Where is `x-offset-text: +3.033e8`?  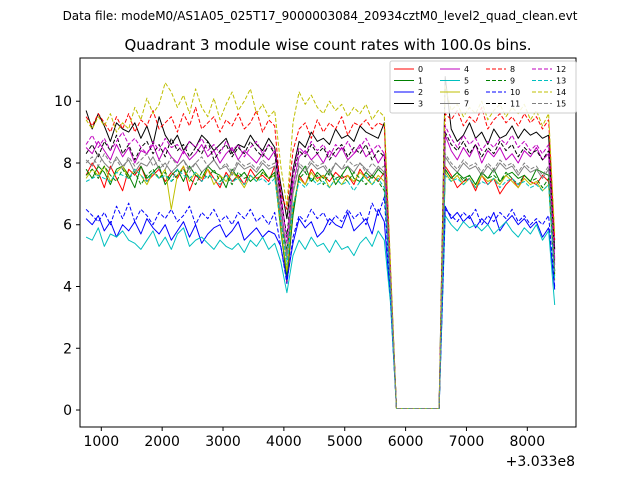 x-offset-text: +3.033e8 is located at coordinates (540, 462).